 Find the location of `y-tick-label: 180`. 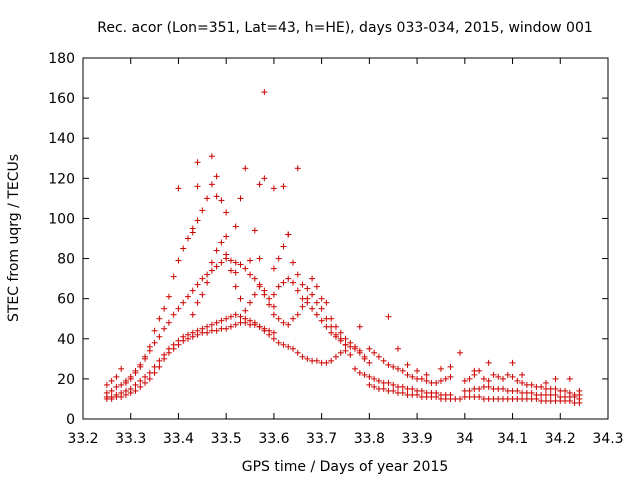

y-tick-label: 180 is located at coordinates (61, 59).